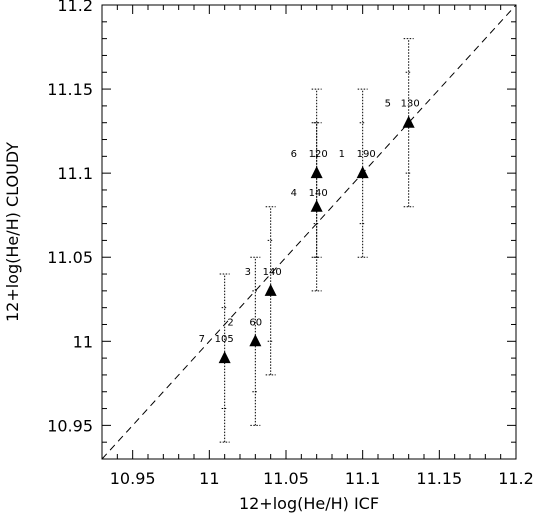  Describe the element at coordinates (388, 104) in the screenshot. I see `point-id-label: 5` at that location.